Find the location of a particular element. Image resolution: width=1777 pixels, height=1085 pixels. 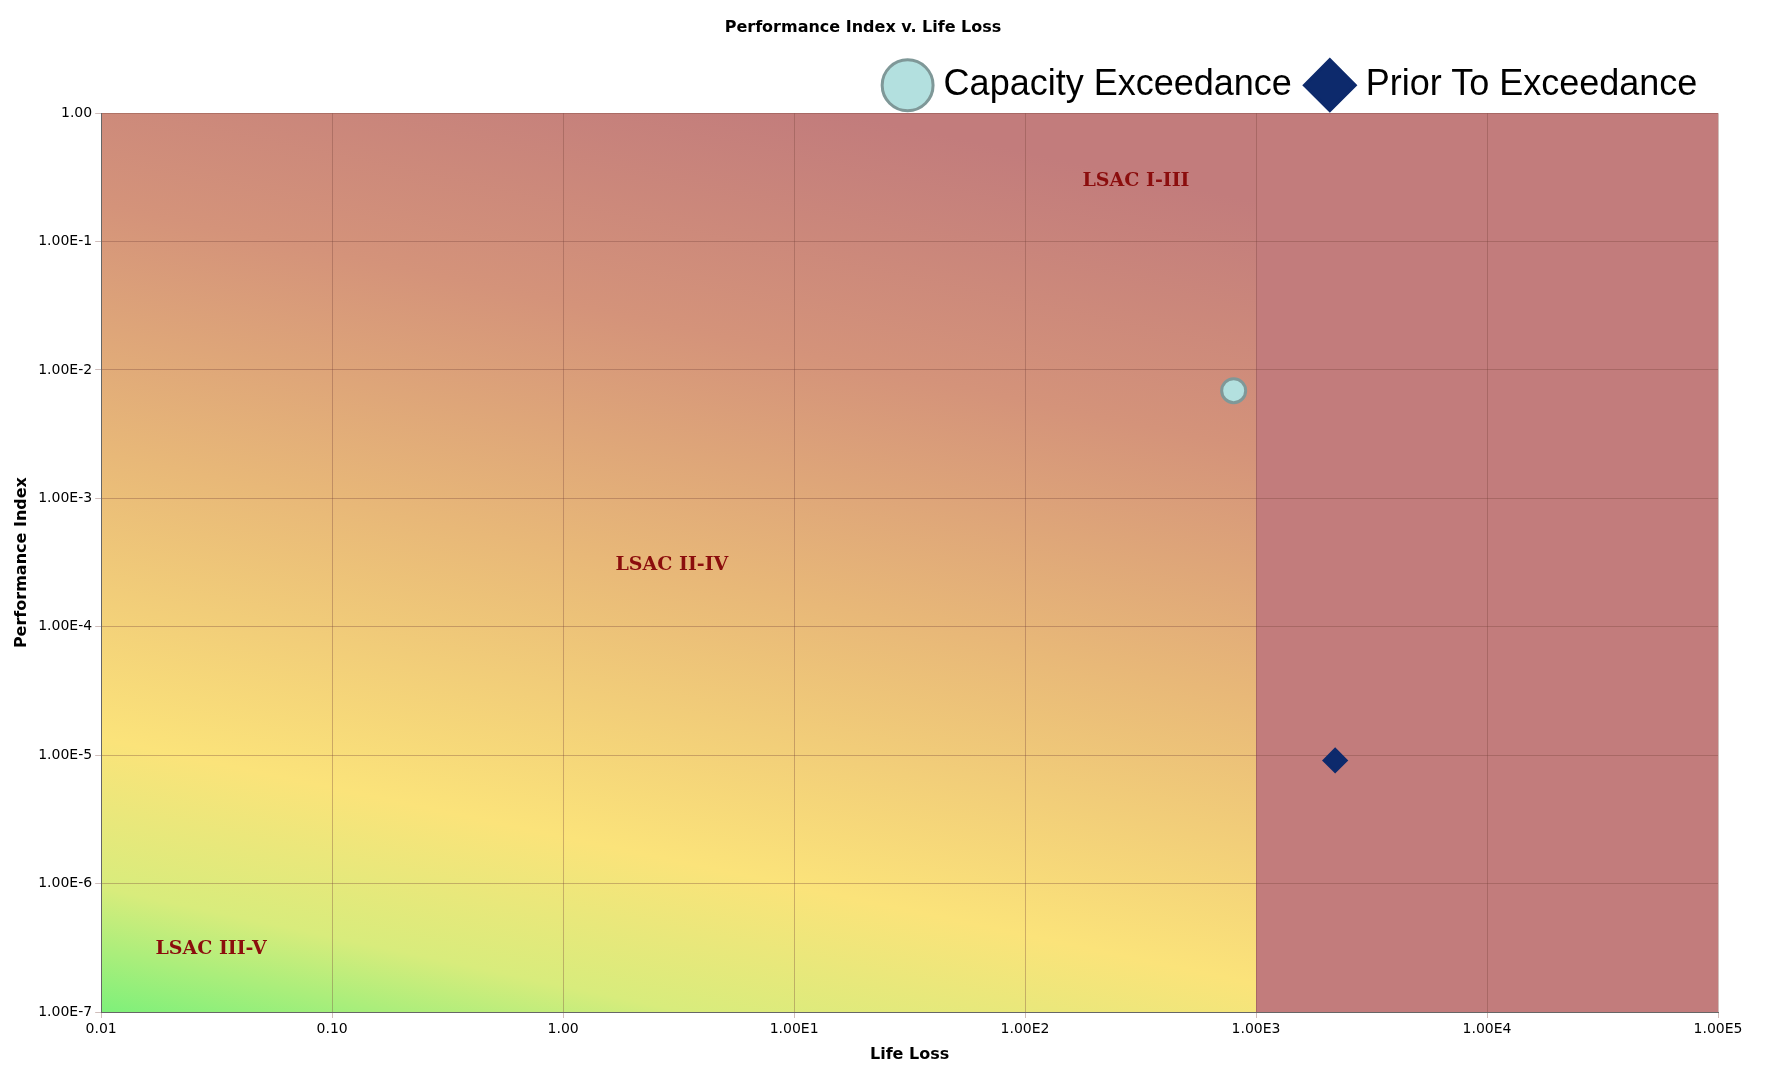

x-tick-label: 1.00E1 is located at coordinates (794, 1028).